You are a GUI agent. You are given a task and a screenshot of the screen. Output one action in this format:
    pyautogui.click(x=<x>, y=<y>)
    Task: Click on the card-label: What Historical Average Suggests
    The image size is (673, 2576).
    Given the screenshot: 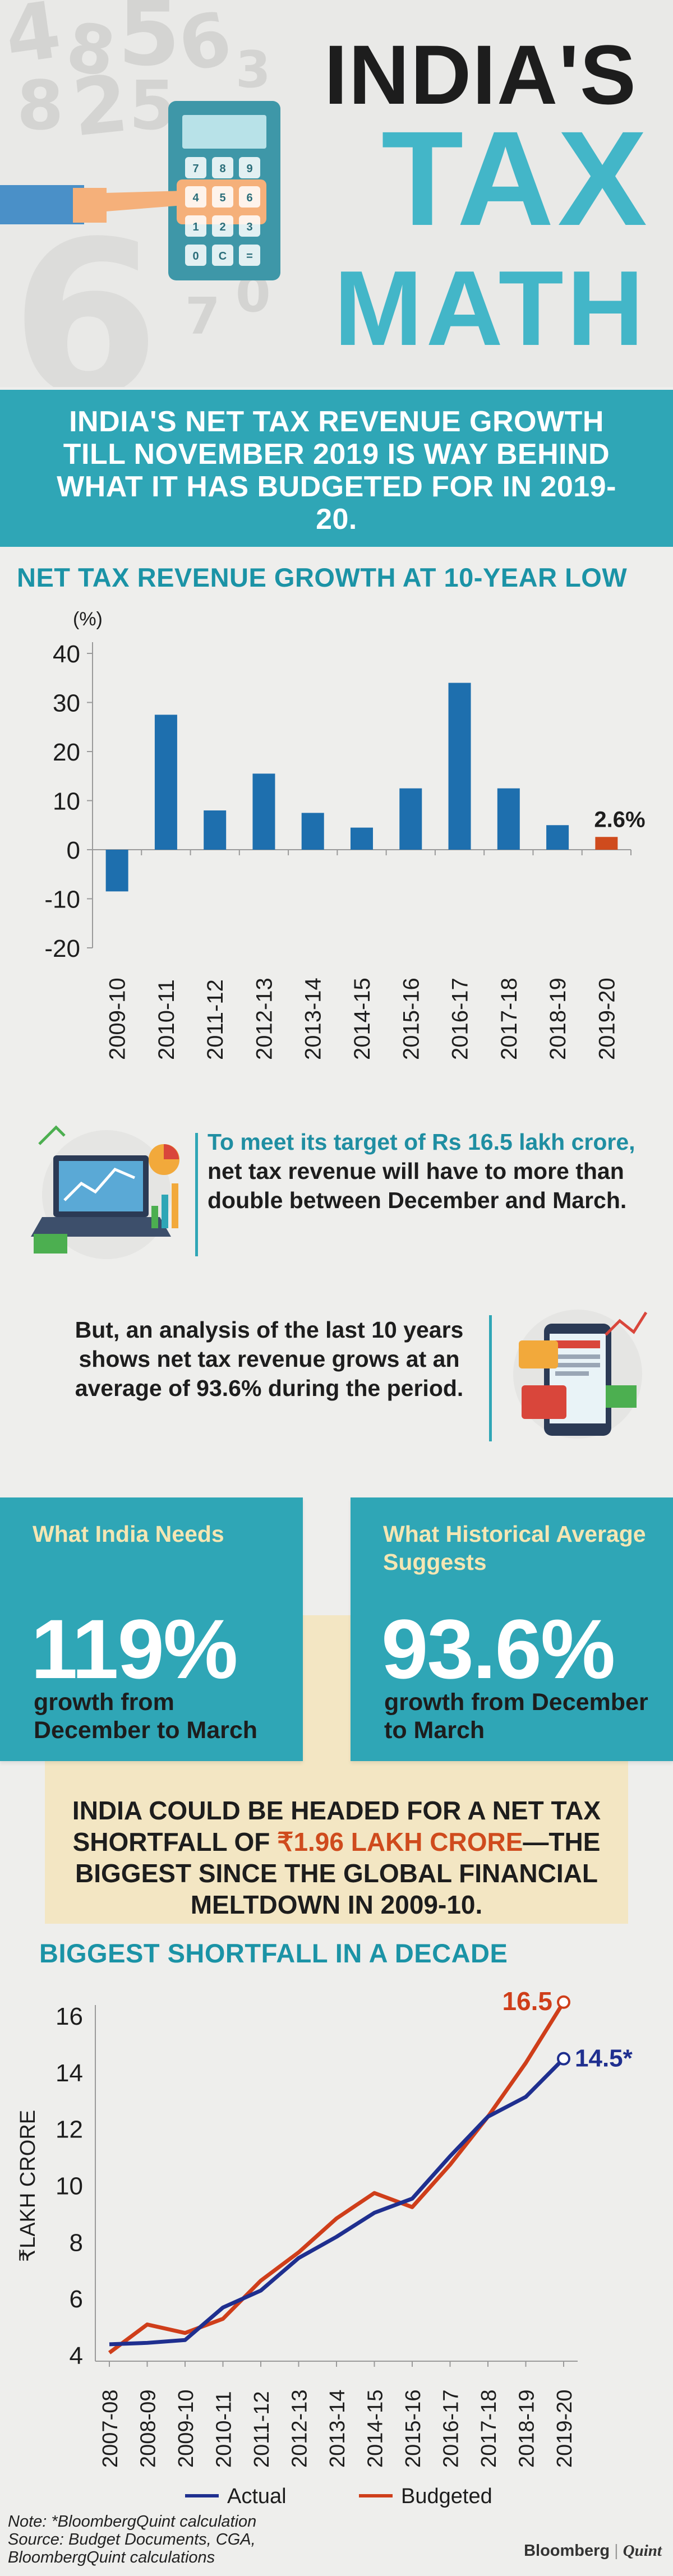 What is the action you would take?
    pyautogui.click(x=514, y=1548)
    